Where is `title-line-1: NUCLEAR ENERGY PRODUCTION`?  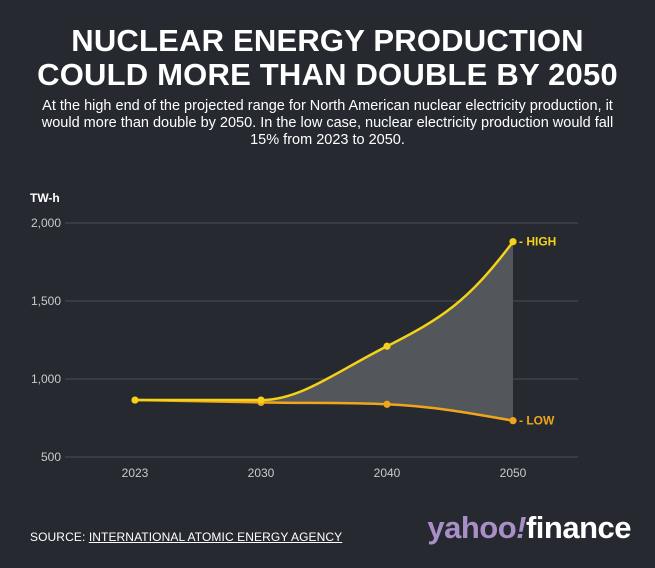
title-line-1: NUCLEAR ENERGY PRODUCTION is located at coordinates (327, 40).